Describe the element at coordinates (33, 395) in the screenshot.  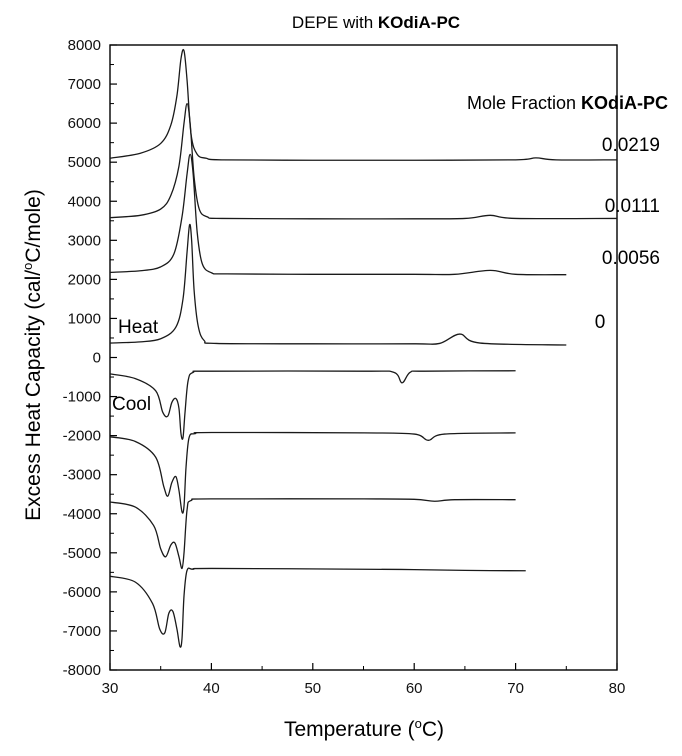
I see `y-axis-label-prefix: Excess Heat Capacity (cal/` at that location.